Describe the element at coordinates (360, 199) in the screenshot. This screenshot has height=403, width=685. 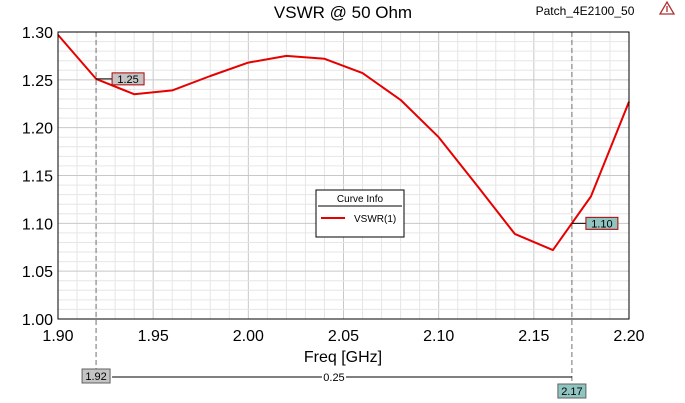
I see `legend-title: Curve Info` at that location.